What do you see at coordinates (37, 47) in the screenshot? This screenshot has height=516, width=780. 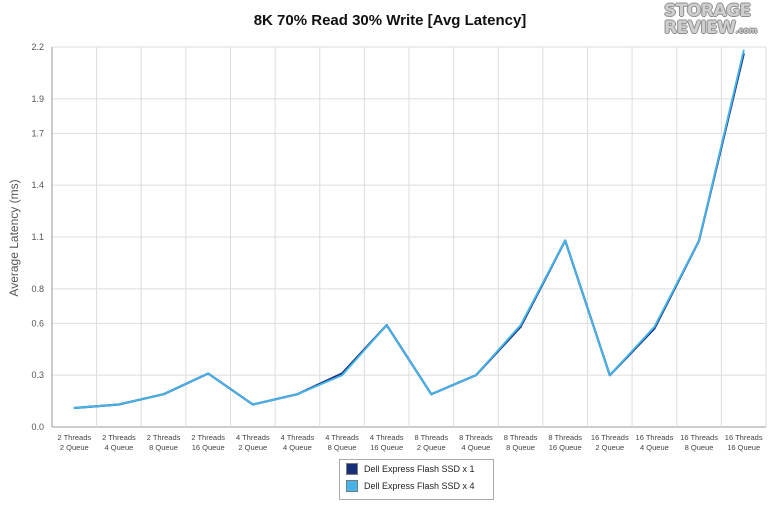 I see `y-tick-label: 2.2` at bounding box center [37, 47].